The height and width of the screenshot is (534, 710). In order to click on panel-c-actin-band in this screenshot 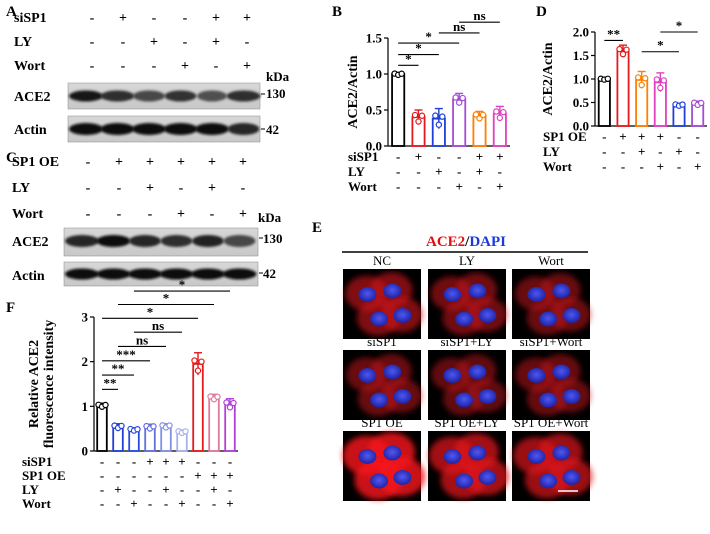, I will do `click(239, 274)`.